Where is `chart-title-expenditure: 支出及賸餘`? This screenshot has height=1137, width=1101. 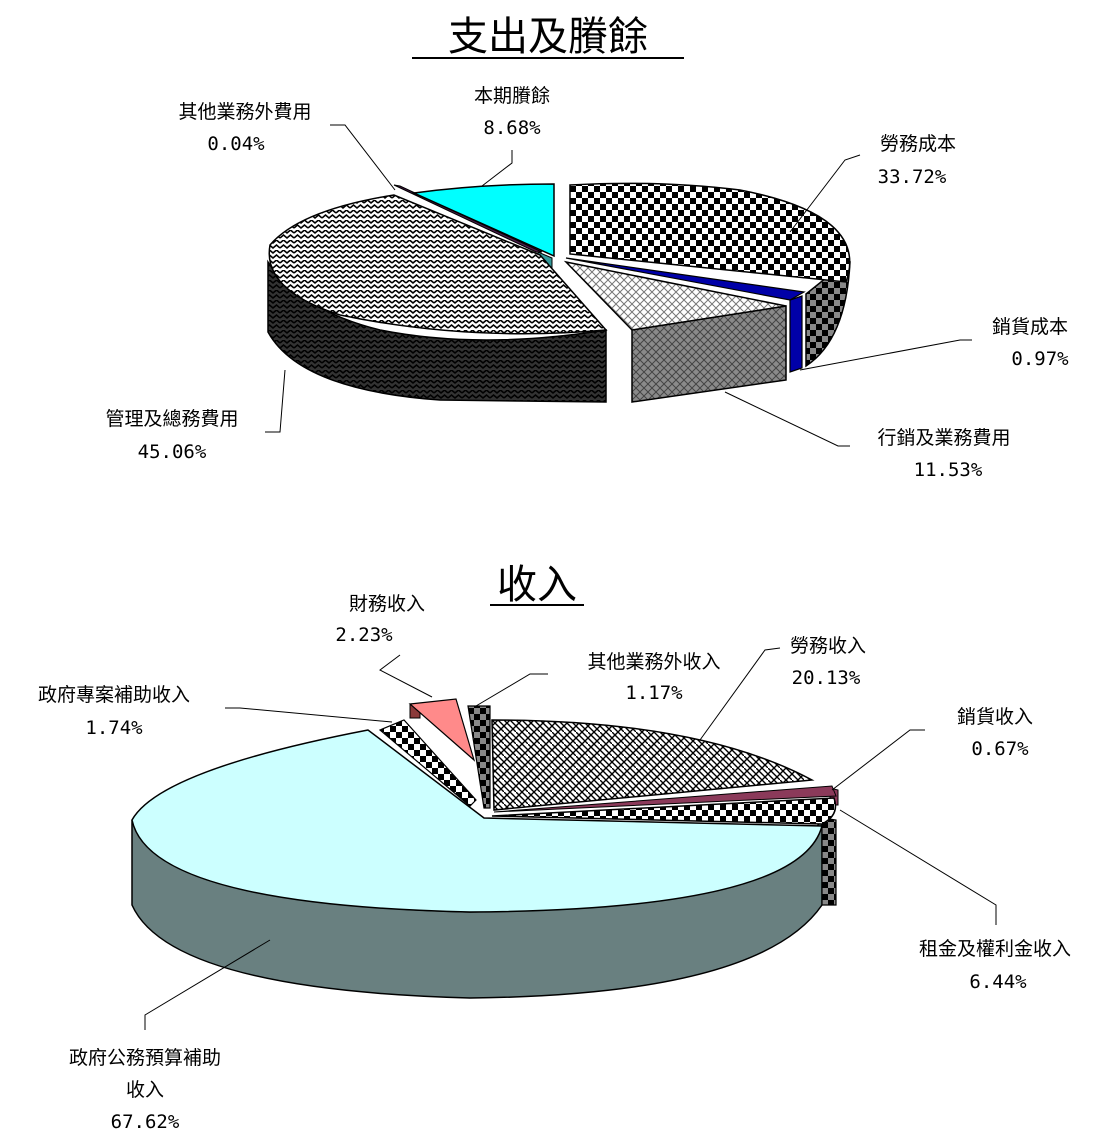
chart-title-expenditure: 支出及賸餘 is located at coordinates (548, 37).